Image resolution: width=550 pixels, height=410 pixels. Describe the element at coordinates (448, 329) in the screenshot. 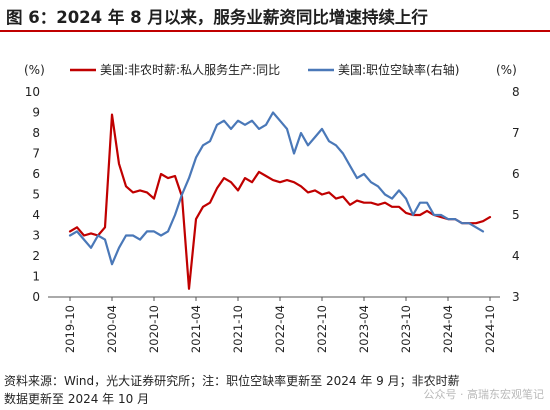

I see `x-tick-label: 2024-04` at that location.